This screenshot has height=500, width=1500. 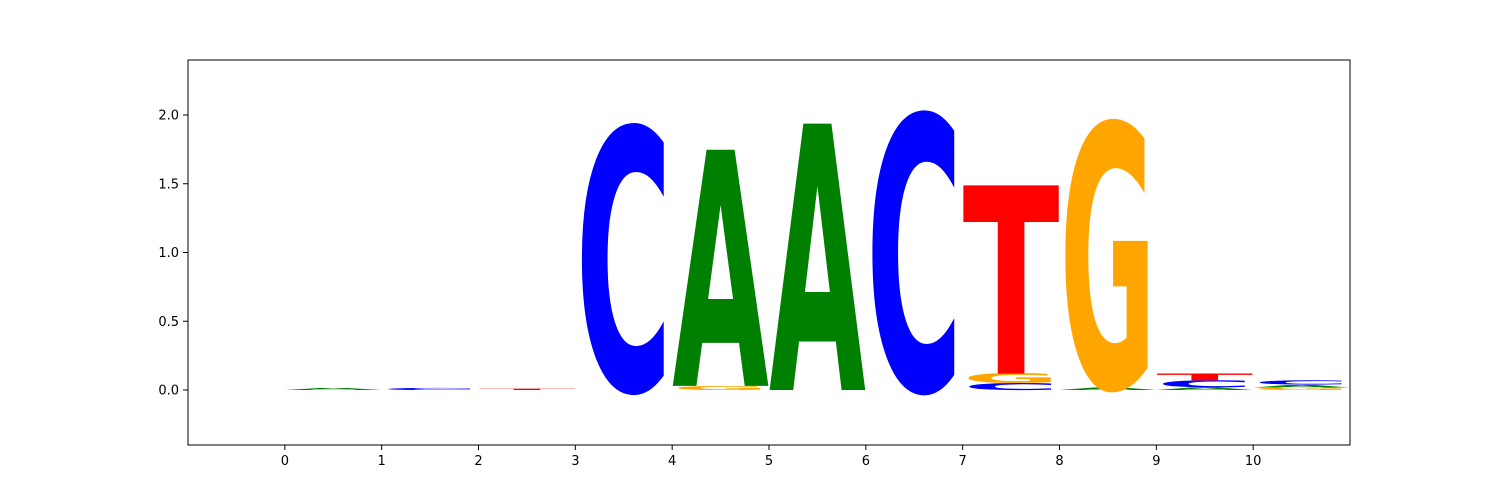 What do you see at coordinates (478, 461) in the screenshot?
I see `x-tick-label: 2` at bounding box center [478, 461].